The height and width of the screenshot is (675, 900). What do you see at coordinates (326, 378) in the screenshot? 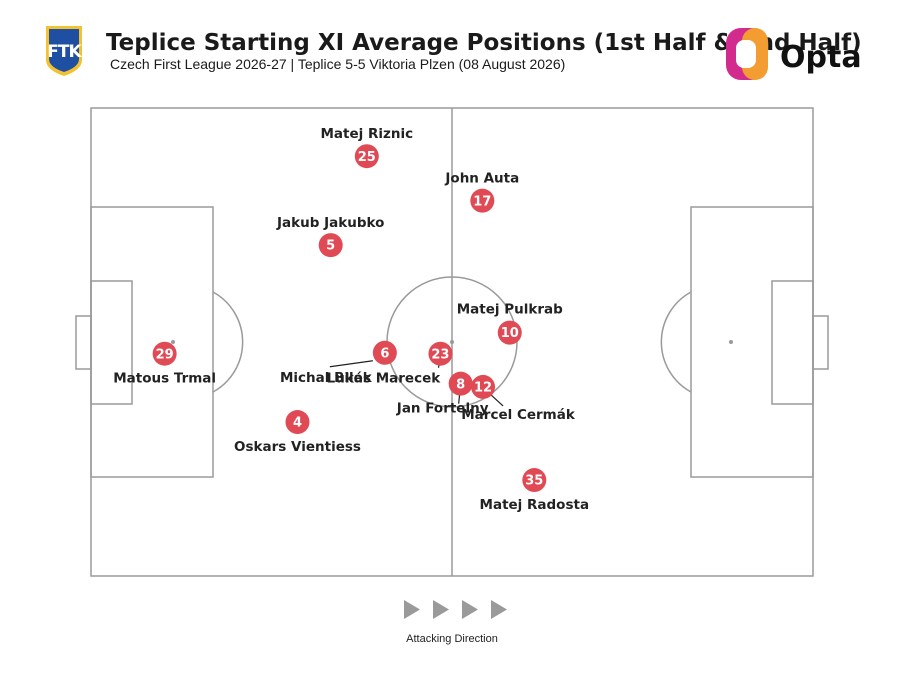
I see `player-name: Michal Bilek` at bounding box center [326, 378].